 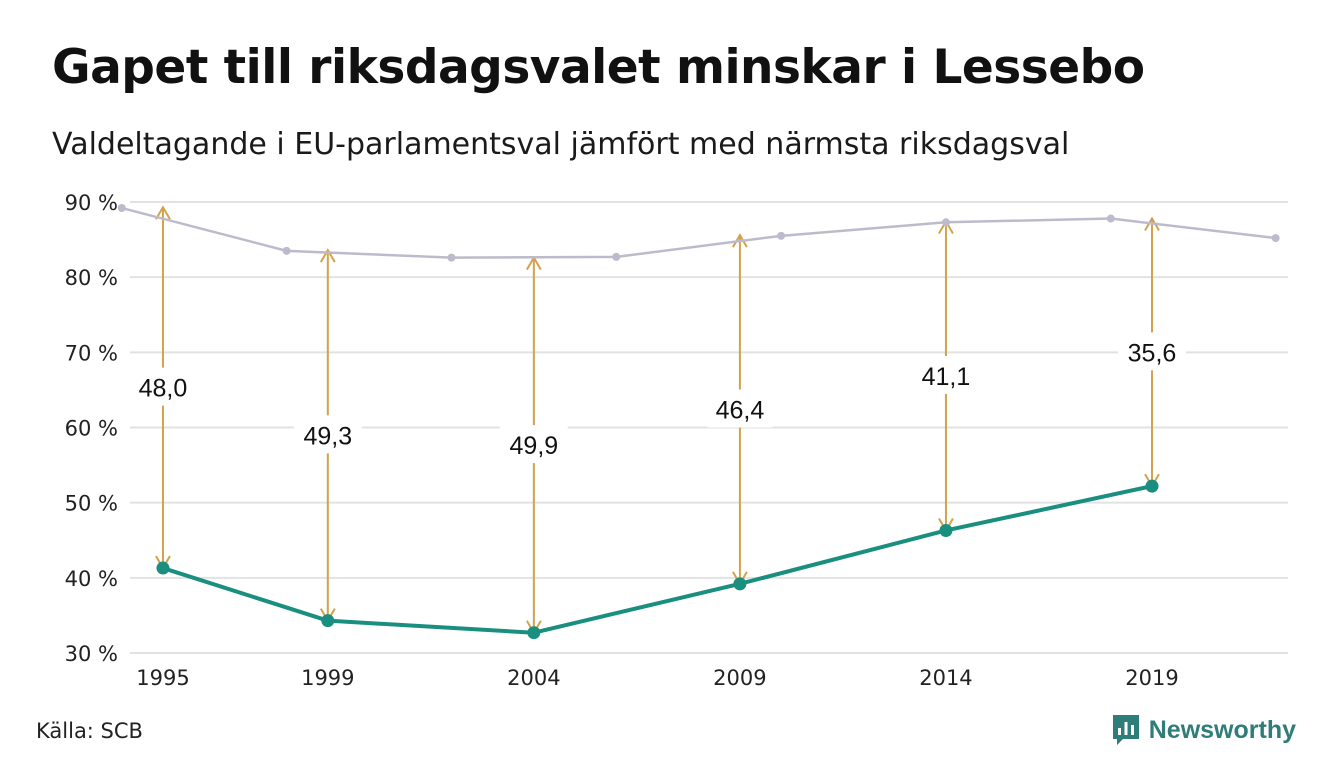 What do you see at coordinates (91, 353) in the screenshot?
I see `y-tick-label: 70 %` at bounding box center [91, 353].